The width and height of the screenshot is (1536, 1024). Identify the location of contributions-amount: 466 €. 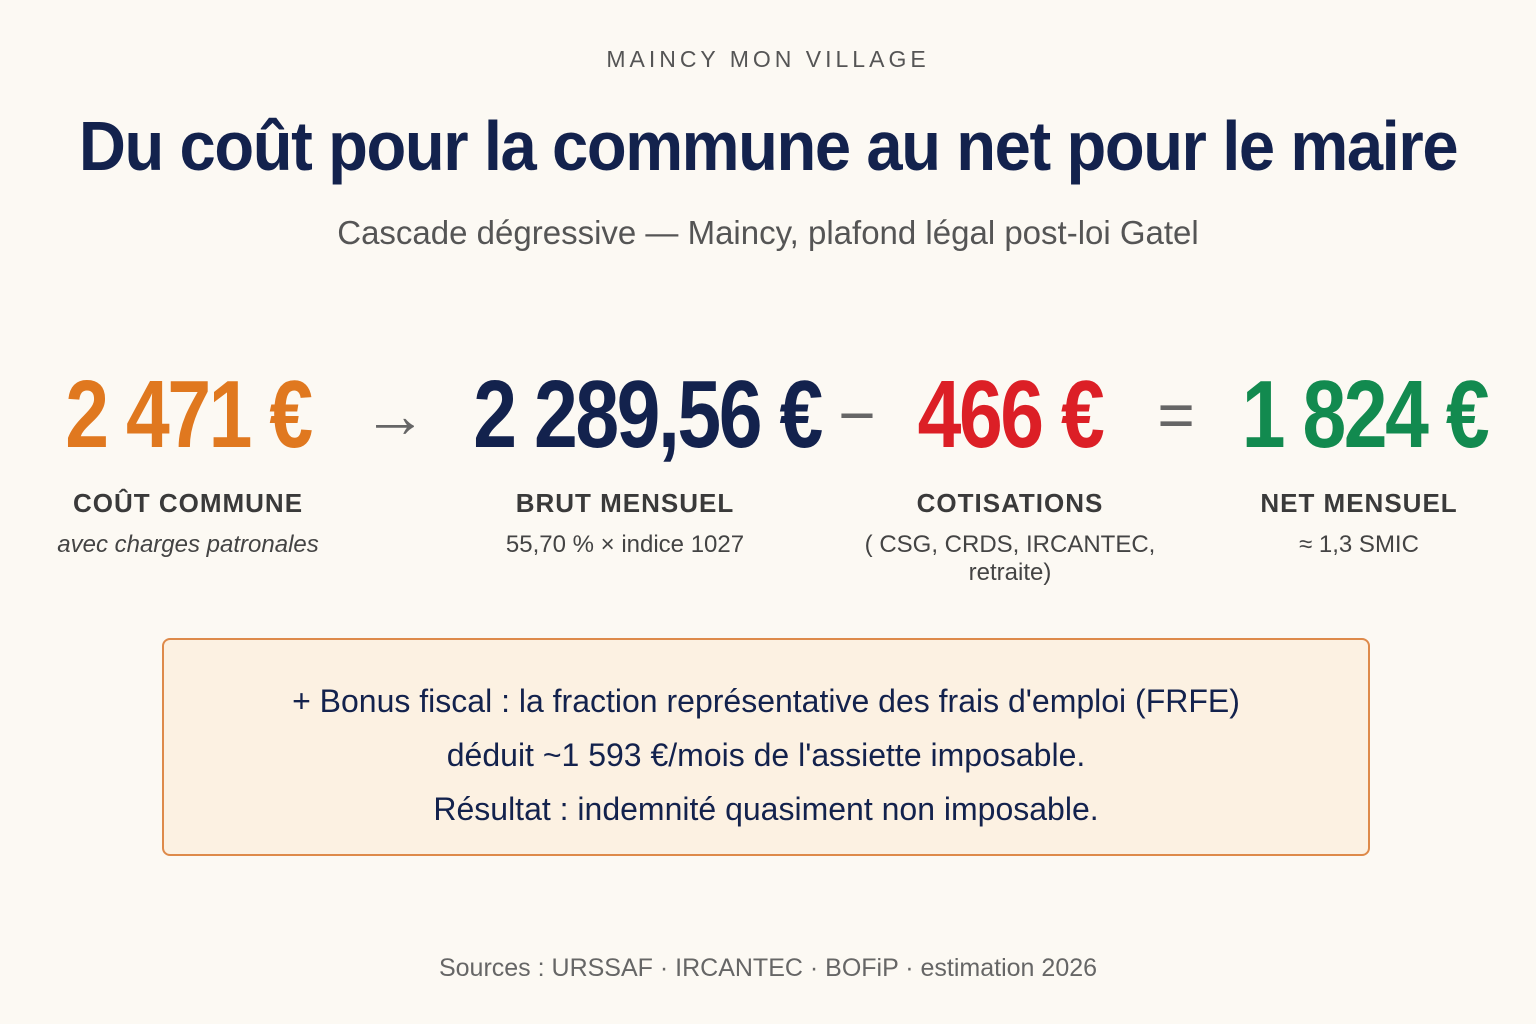
(1011, 414).